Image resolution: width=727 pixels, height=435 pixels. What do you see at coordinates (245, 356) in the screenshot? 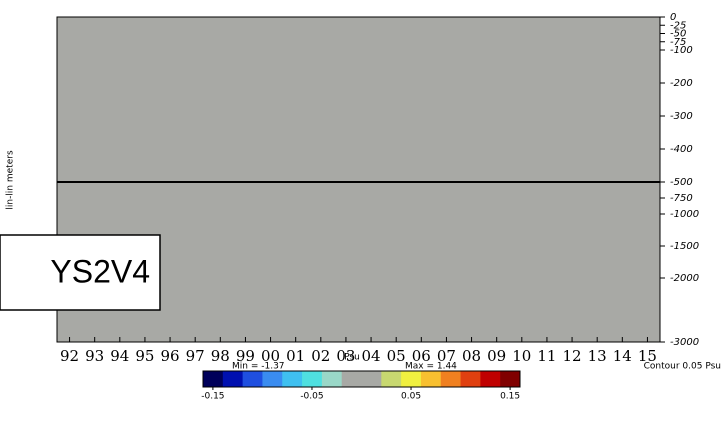
I see `x-tick-label: 99` at bounding box center [245, 356].